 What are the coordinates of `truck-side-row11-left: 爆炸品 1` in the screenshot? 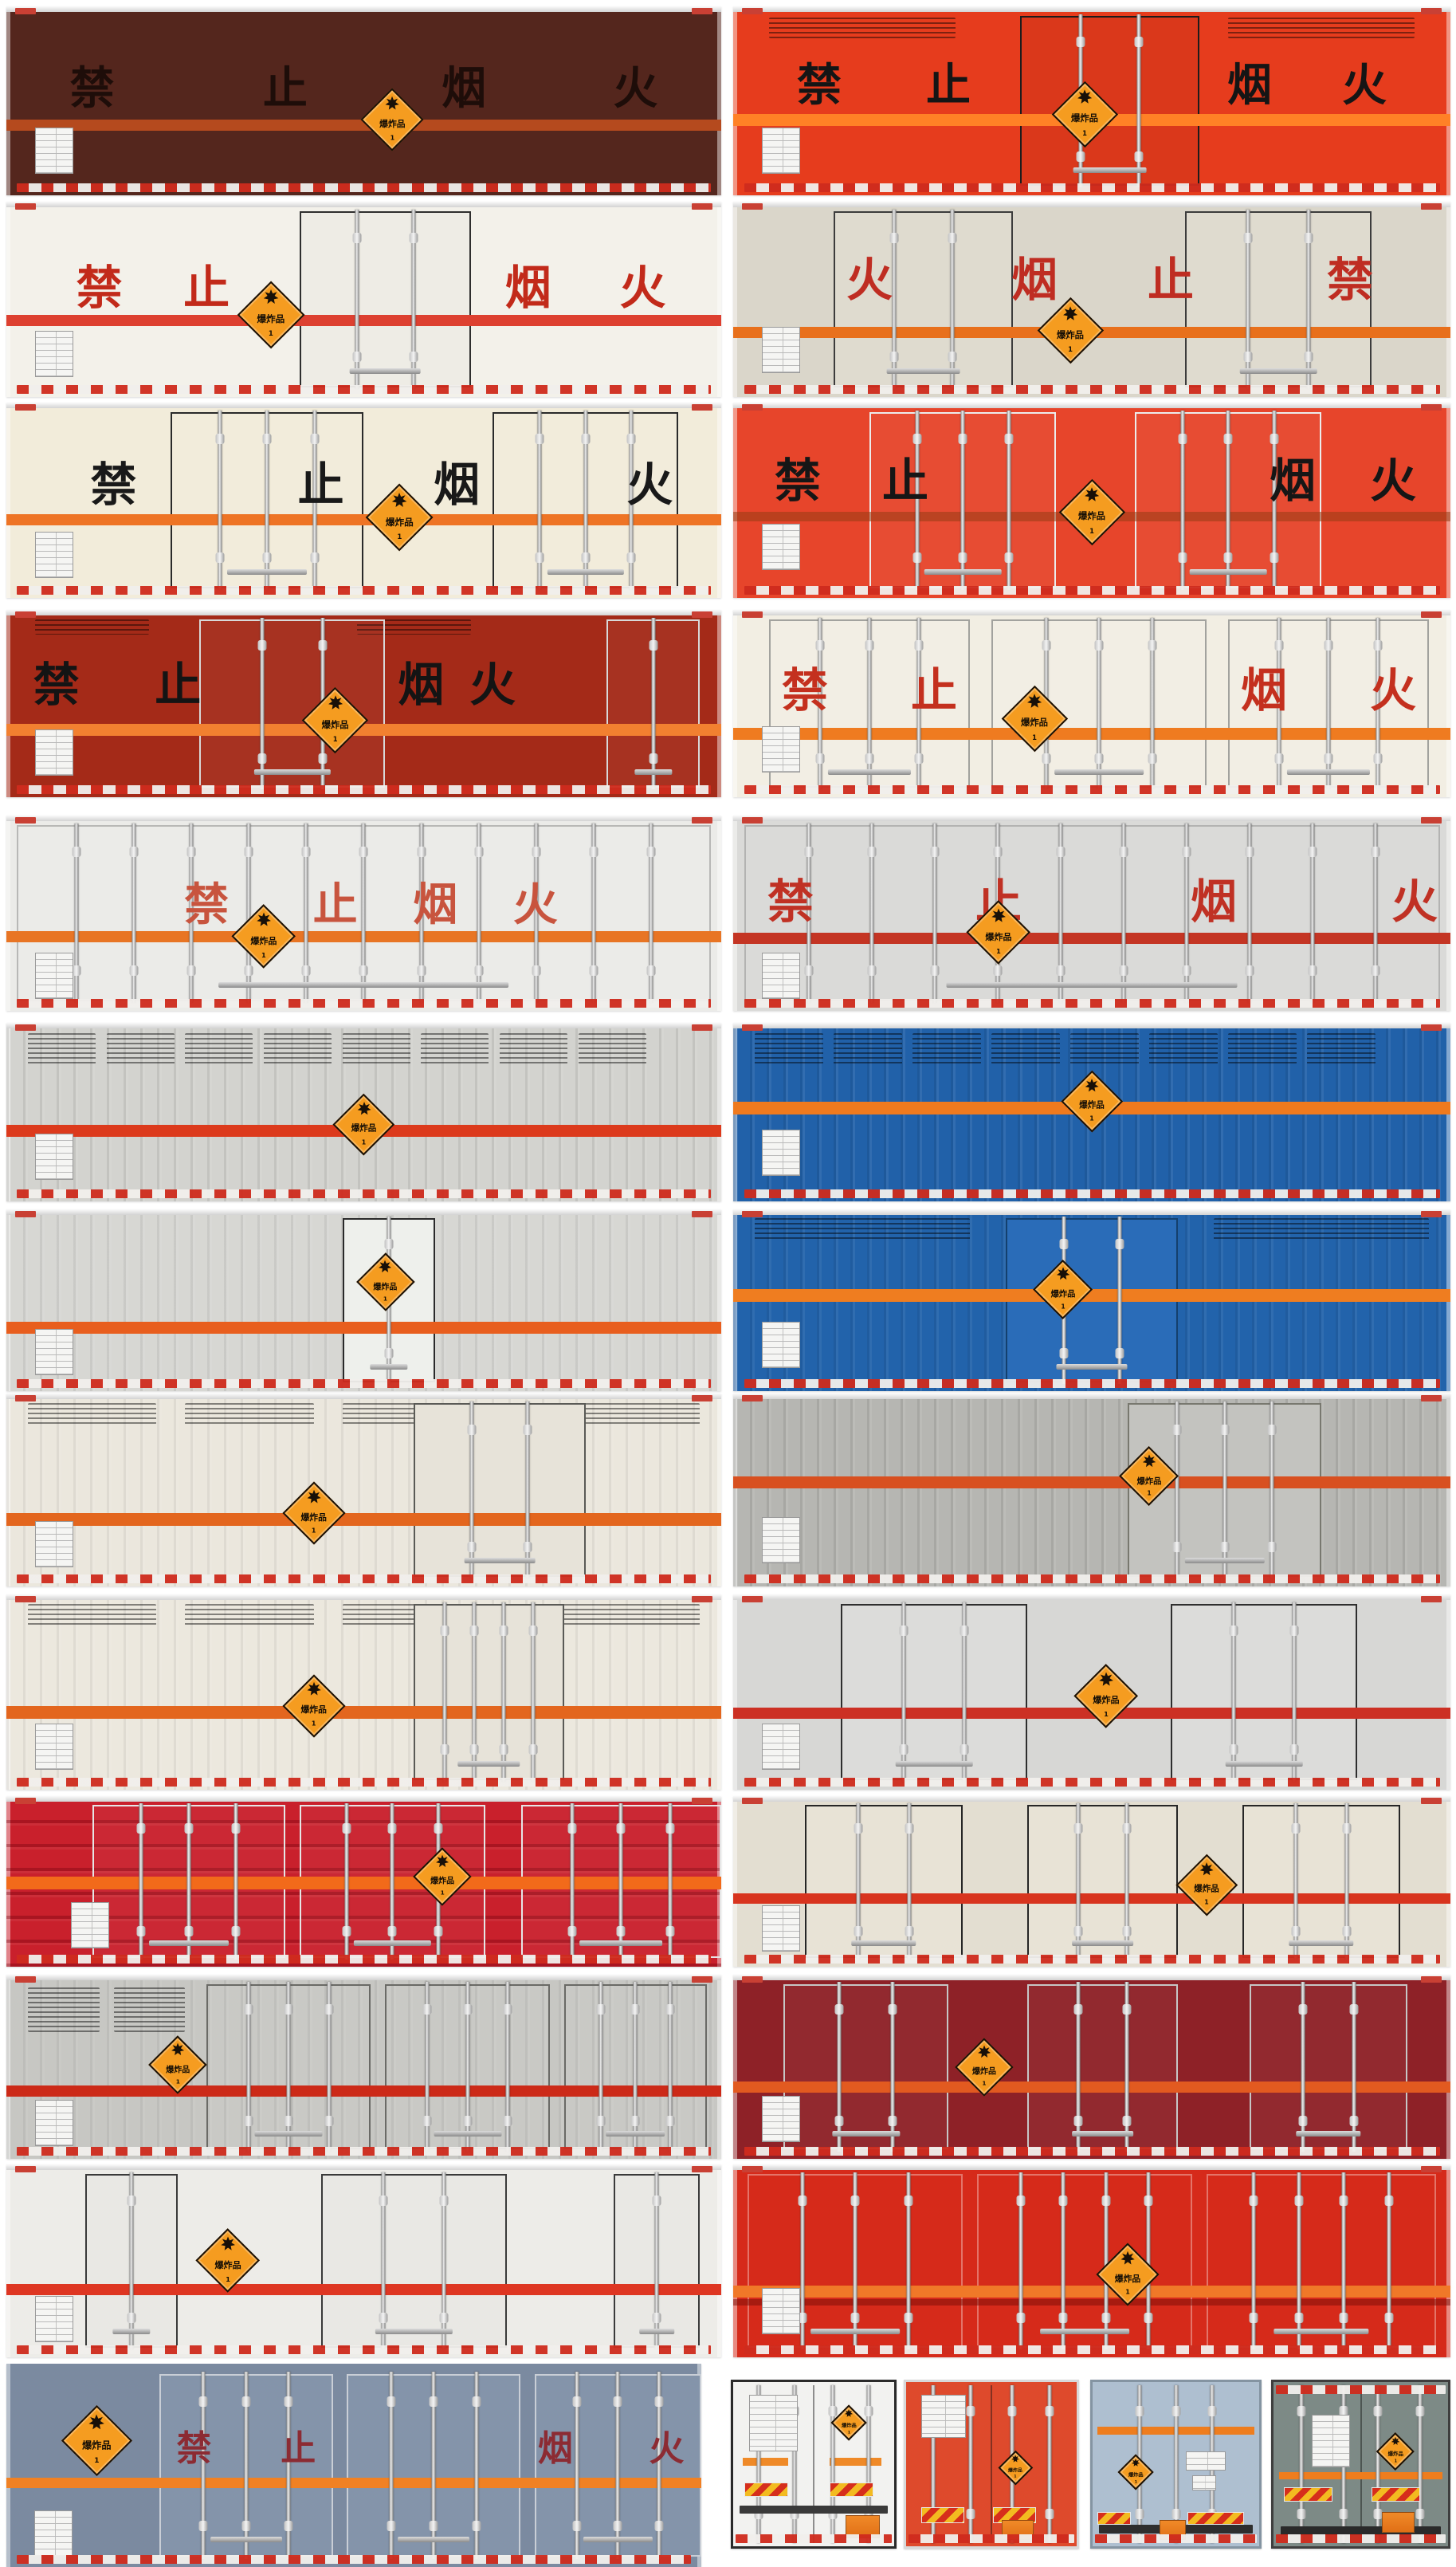 It's located at (363, 2067).